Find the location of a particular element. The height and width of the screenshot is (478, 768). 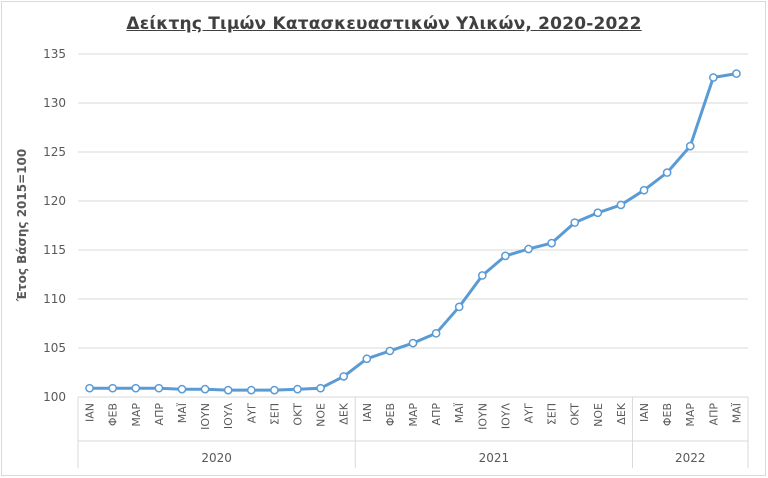

y-tick-label: 100 is located at coordinates (54, 397).